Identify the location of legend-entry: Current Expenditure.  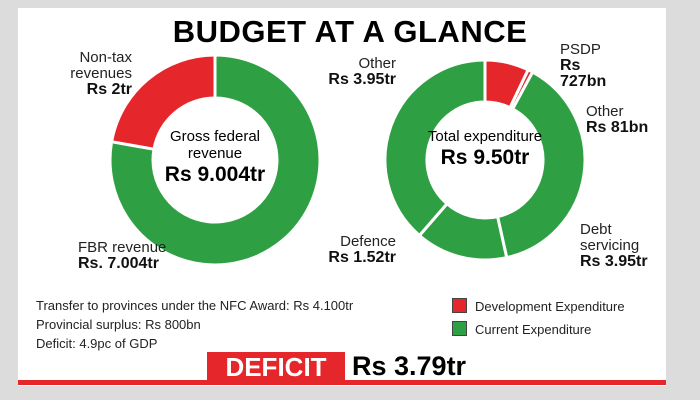
(521, 329).